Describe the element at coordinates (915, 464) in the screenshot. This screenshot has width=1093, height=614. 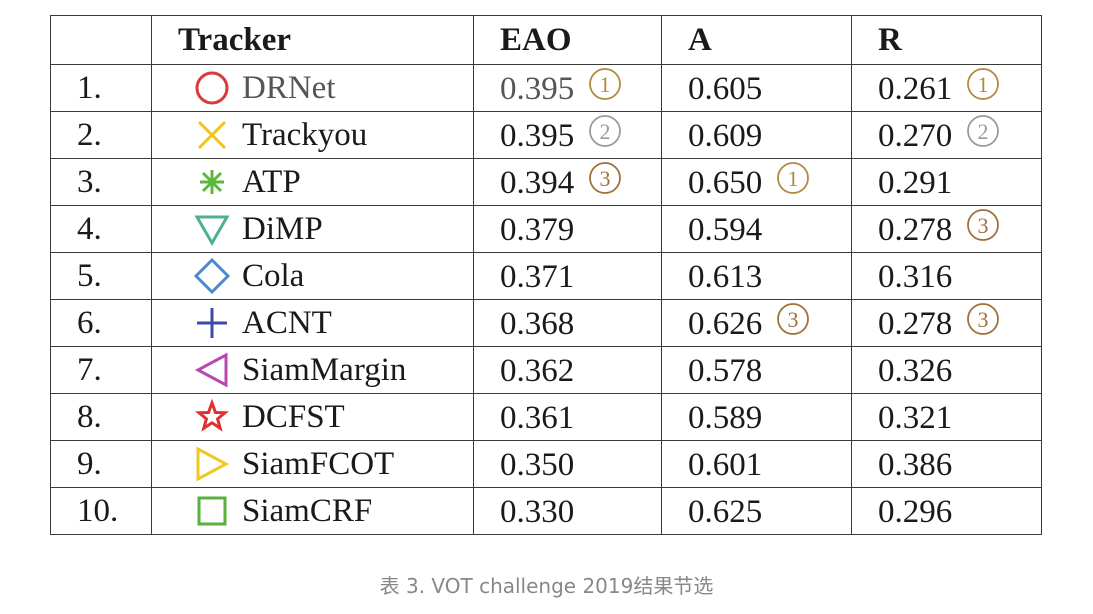
I see `r-value: 0.386` at that location.